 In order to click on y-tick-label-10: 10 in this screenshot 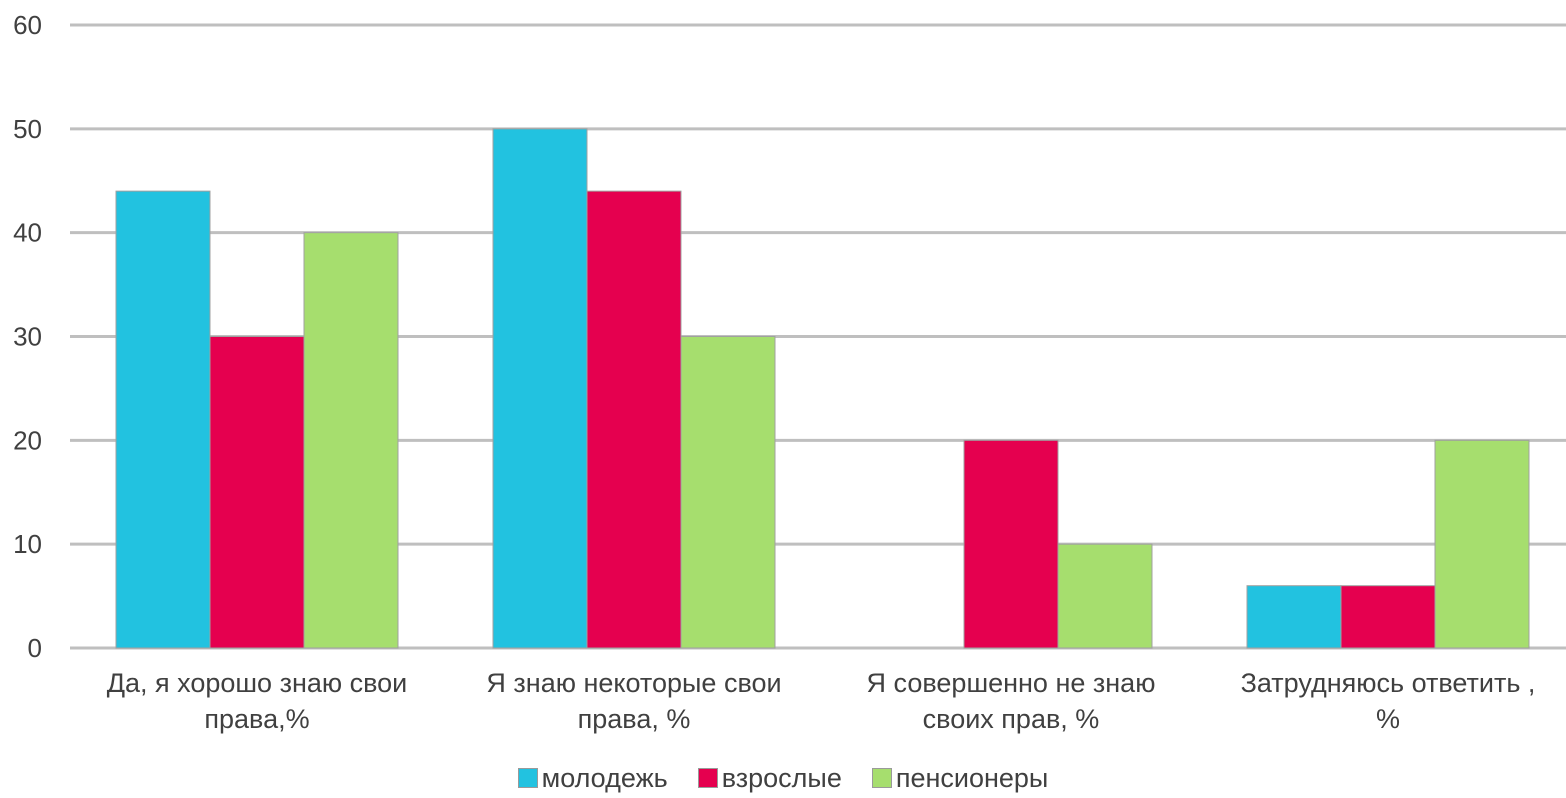, I will do `click(27, 544)`.